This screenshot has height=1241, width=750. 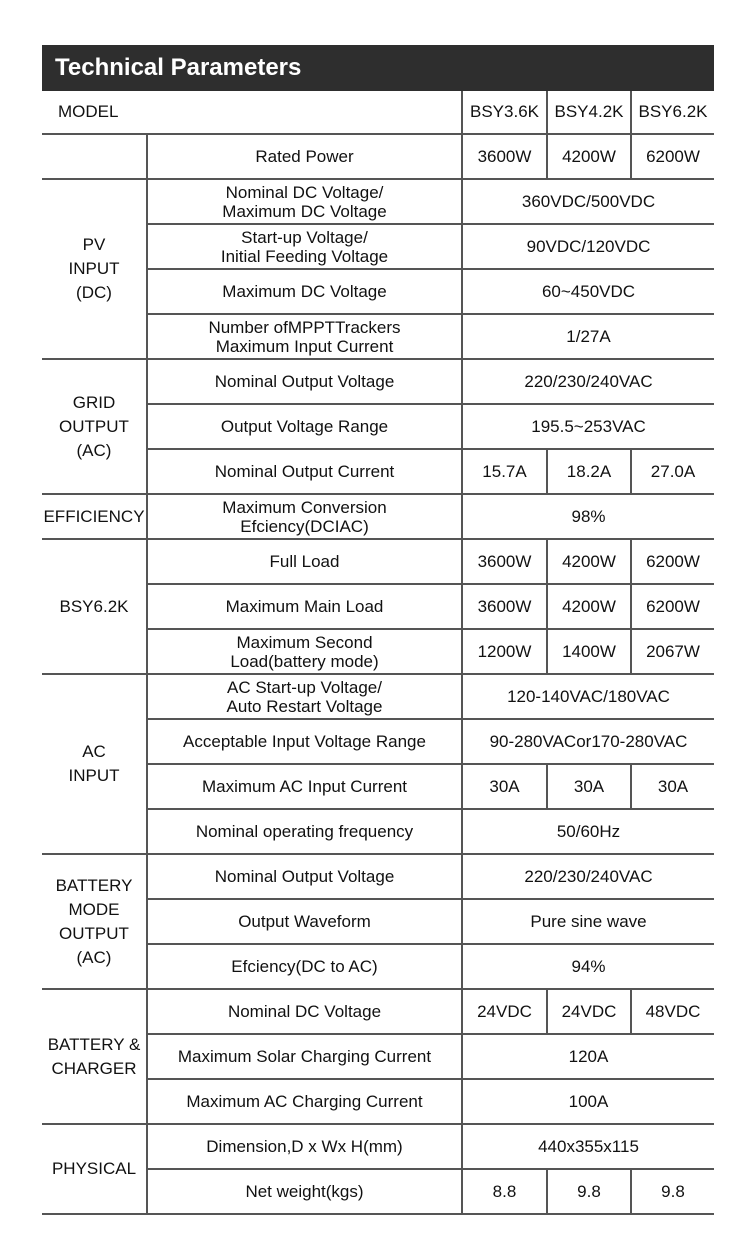 What do you see at coordinates (304, 156) in the screenshot?
I see `parameter-label: Rated Power` at bounding box center [304, 156].